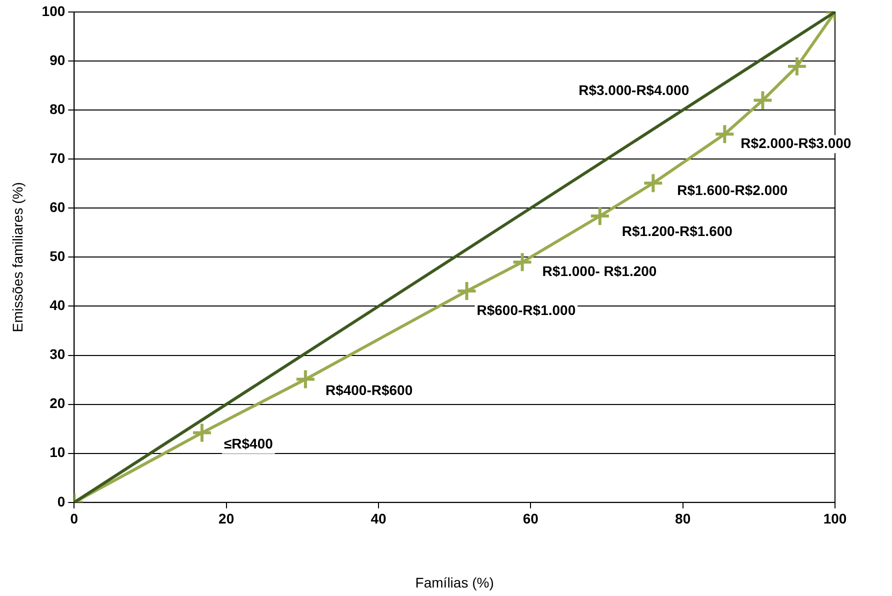 The image size is (892, 596). I want to click on y-tick-label: 80, so click(58, 108).